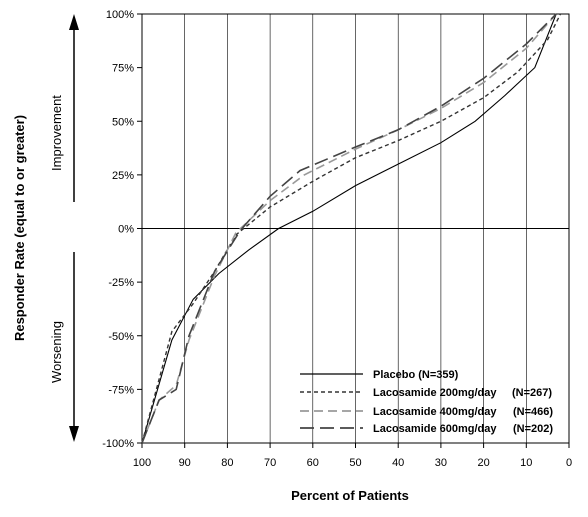 The height and width of the screenshot is (517, 588). I want to click on legend-label: Placebo (N=359), so click(416, 375).